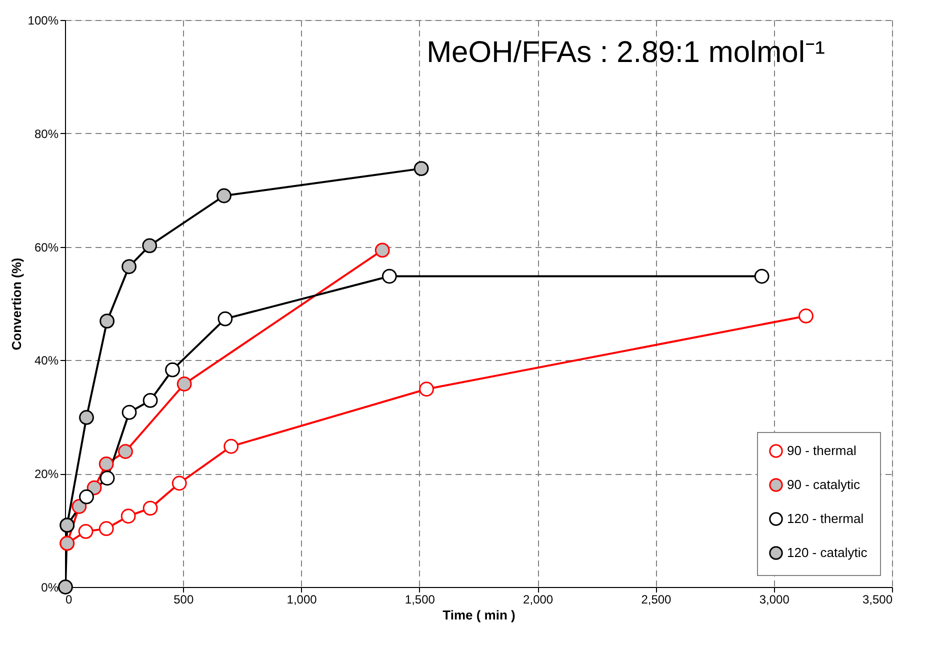  Describe the element at coordinates (821, 450) in the screenshot. I see `legend-label: 90 - thermal` at that location.